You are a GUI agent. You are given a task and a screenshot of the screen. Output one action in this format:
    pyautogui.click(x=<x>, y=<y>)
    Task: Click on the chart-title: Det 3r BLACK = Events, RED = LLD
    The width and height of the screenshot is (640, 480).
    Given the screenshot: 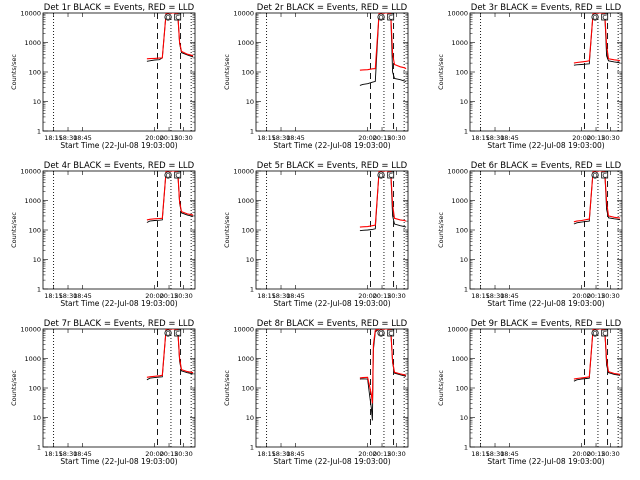 What is the action you would take?
    pyautogui.click(x=546, y=8)
    